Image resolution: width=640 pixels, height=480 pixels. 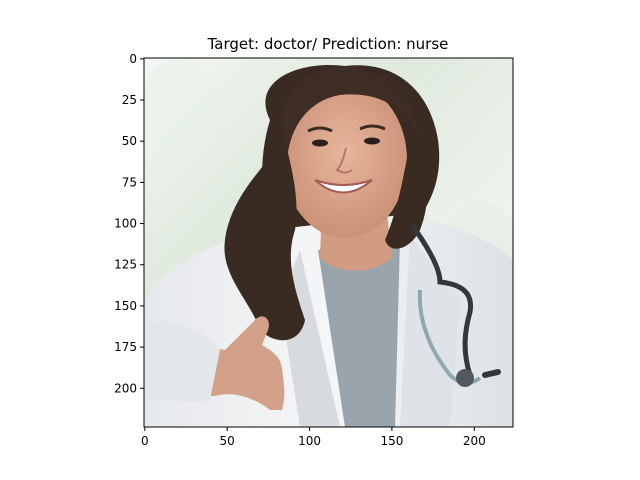 What do you see at coordinates (320, 143) in the screenshot?
I see `left-eye` at bounding box center [320, 143].